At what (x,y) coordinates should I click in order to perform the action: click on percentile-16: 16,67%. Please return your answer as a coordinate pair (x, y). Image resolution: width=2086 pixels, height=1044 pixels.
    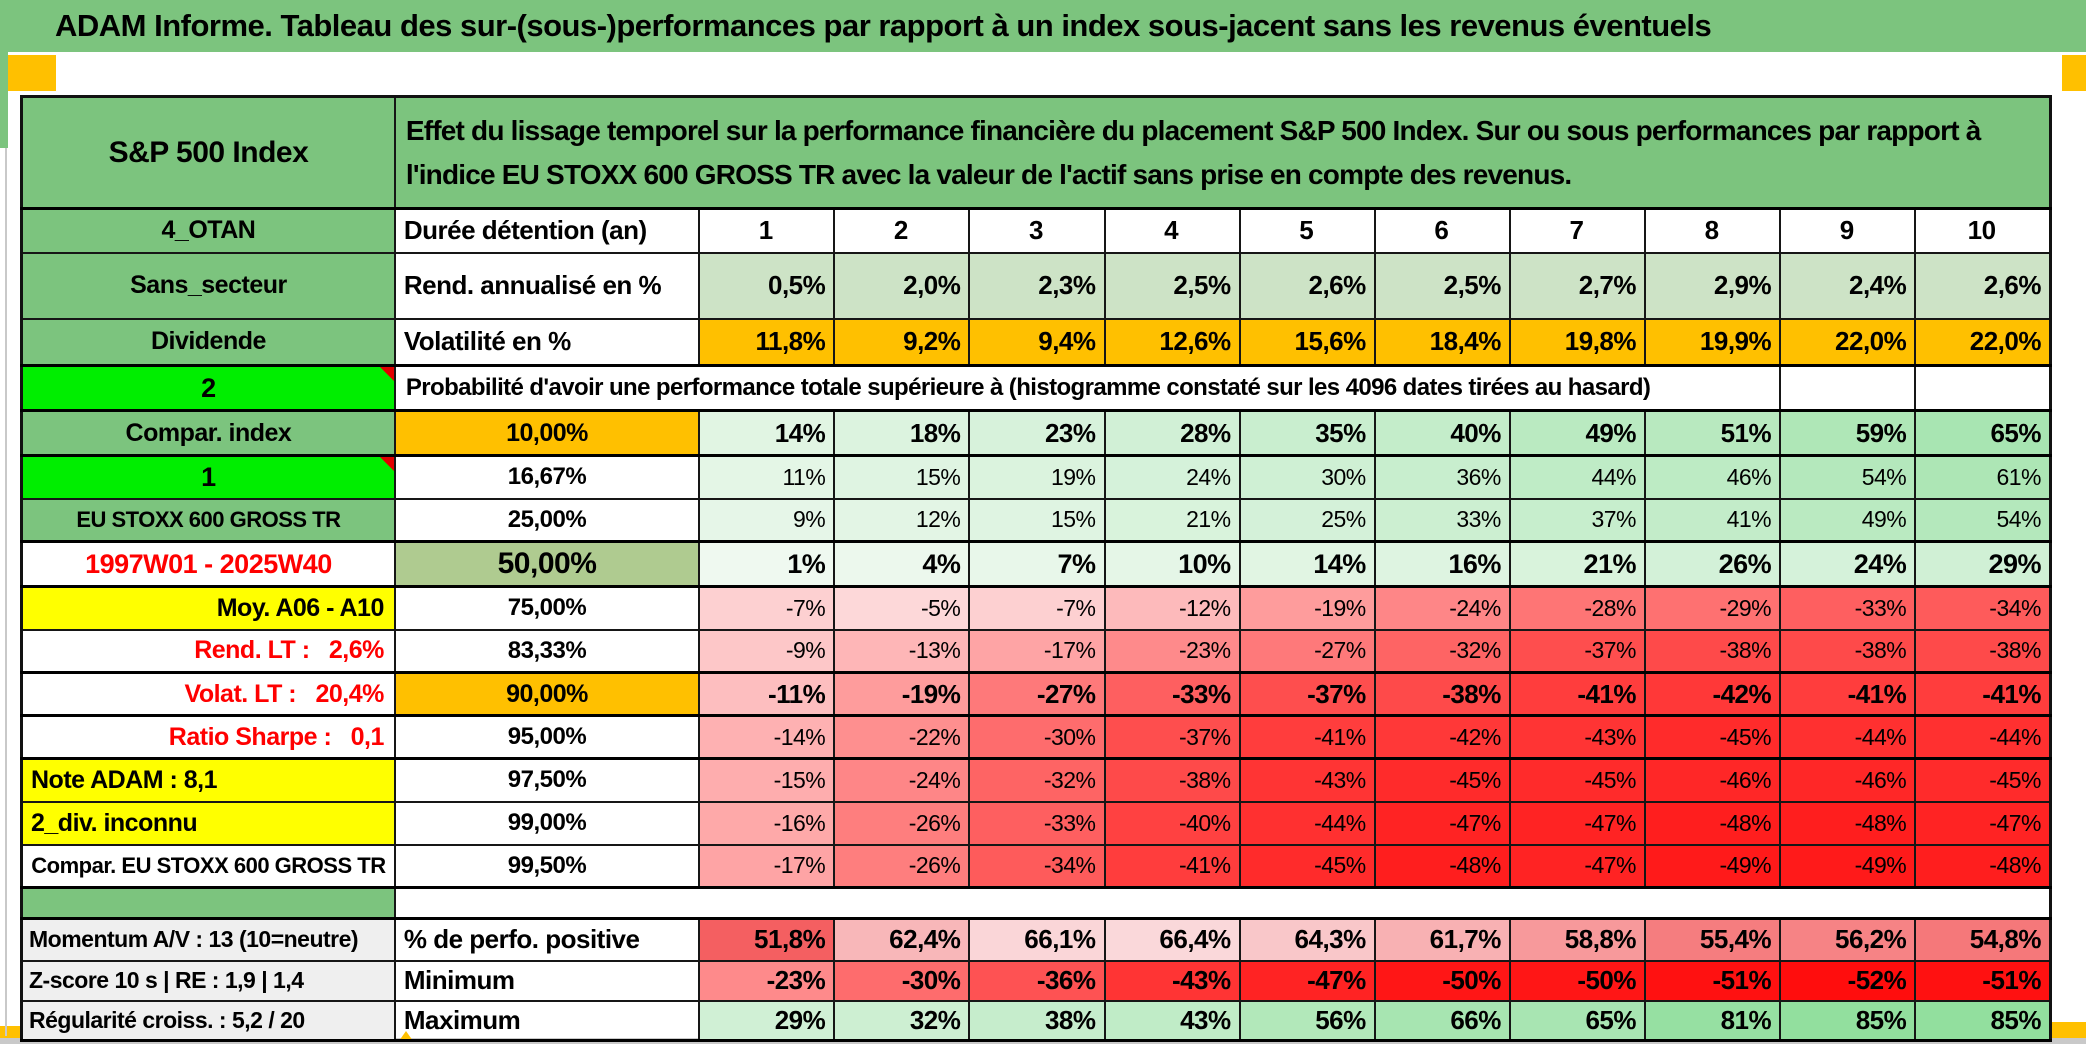
    Looking at the image, I should click on (547, 477).